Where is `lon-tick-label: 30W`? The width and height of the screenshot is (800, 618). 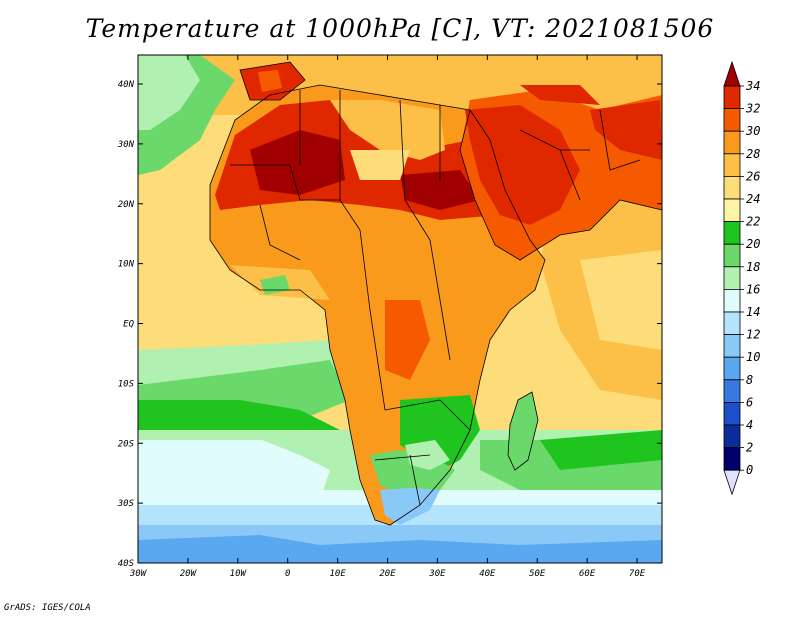 lon-tick-label: 30W is located at coordinates (138, 574).